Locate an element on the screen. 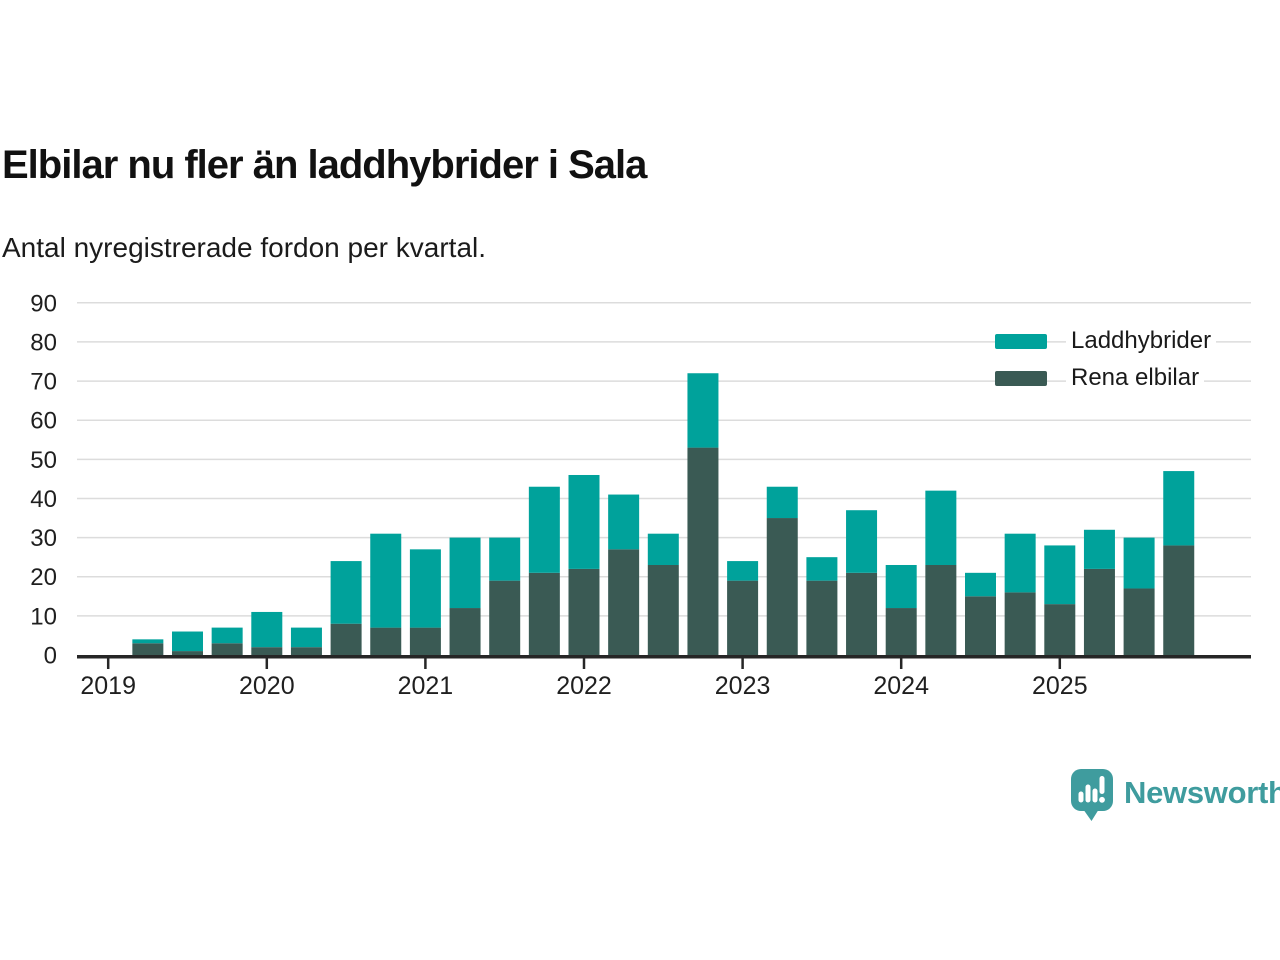 The width and height of the screenshot is (1280, 960). legend-item: Laddhybrider is located at coordinates (1106, 341).